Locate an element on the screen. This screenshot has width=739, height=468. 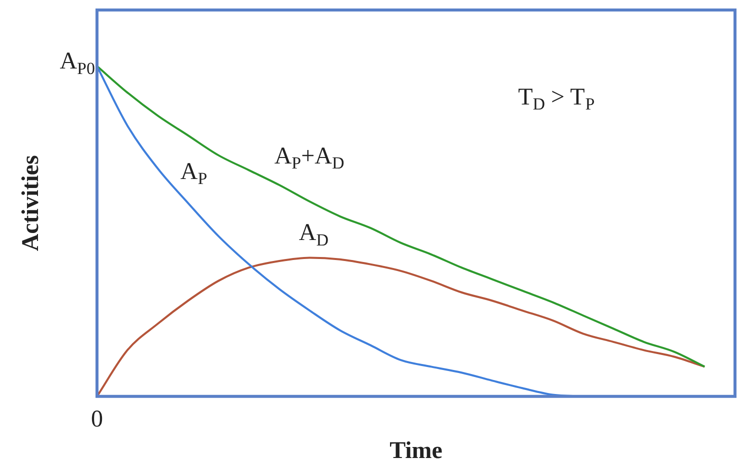
x-axis-title: Time is located at coordinates (416, 451).